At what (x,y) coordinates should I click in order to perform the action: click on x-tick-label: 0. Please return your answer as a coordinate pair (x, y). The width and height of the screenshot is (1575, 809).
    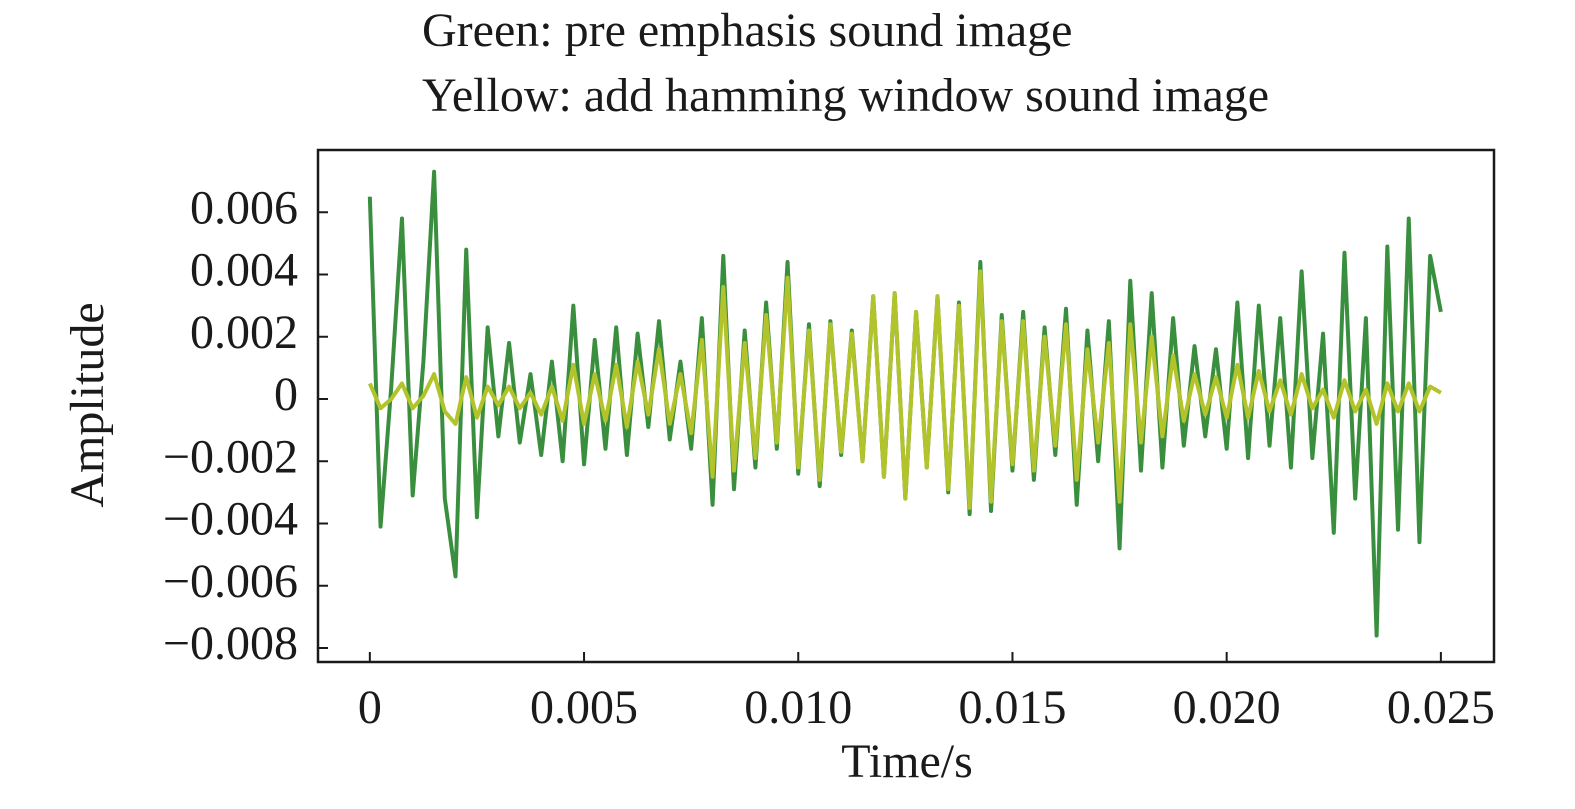
    Looking at the image, I should click on (370, 707).